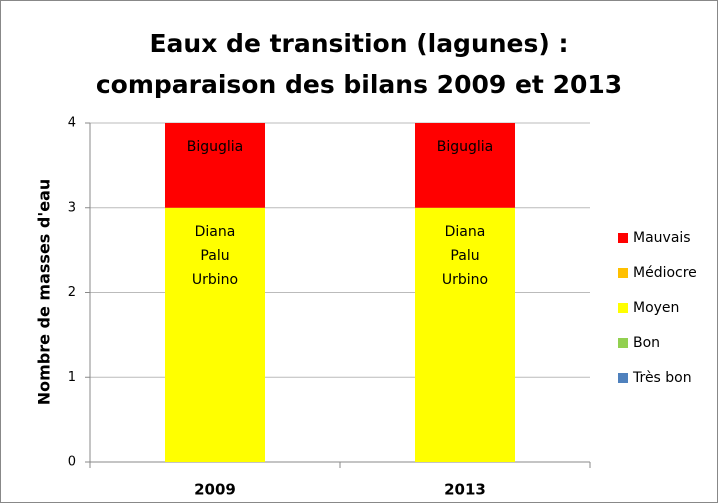 The height and width of the screenshot is (503, 718). Describe the element at coordinates (465, 490) in the screenshot. I see `x-tick-label: 2013` at that location.